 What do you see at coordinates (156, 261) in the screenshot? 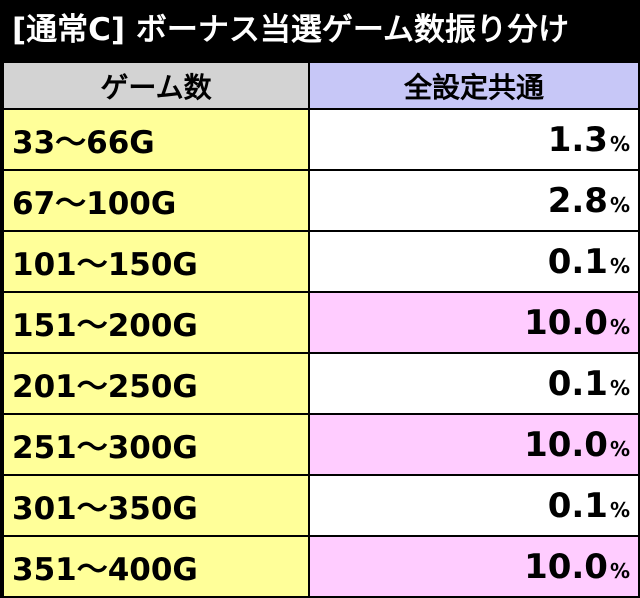
I see `row-range: 101〜150G` at bounding box center [156, 261].